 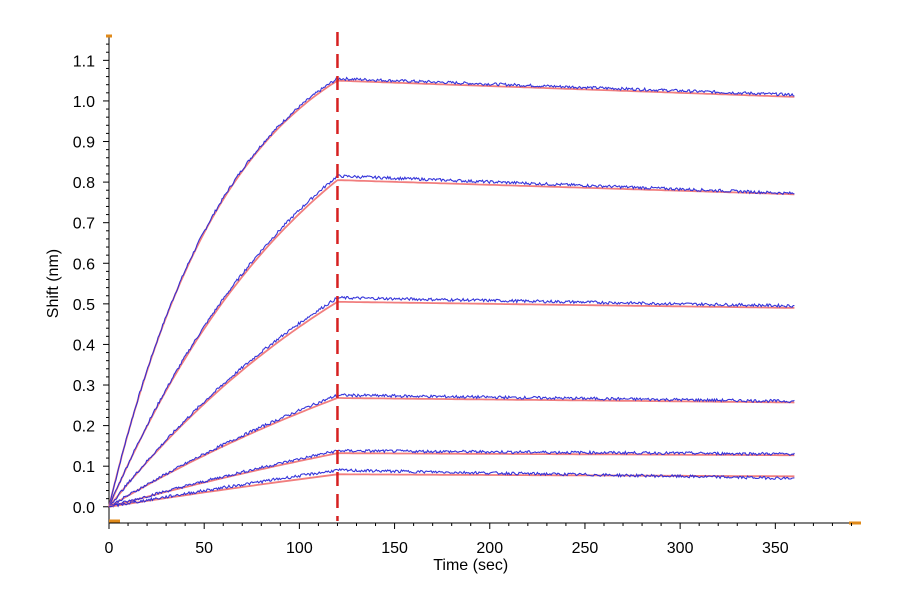 What do you see at coordinates (84, 386) in the screenshot?
I see `y-tick-label: 0.3` at bounding box center [84, 386].